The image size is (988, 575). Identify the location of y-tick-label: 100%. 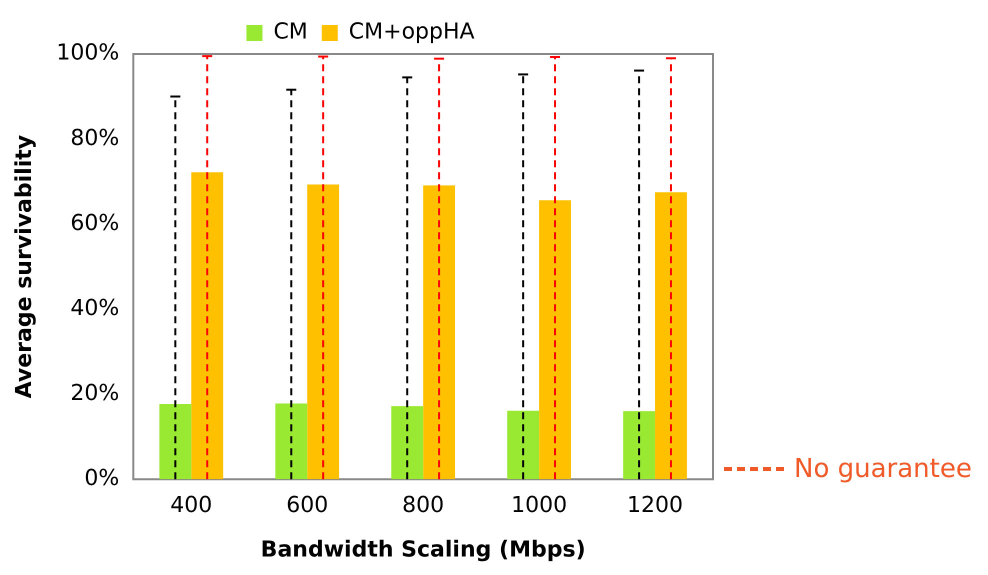
(88, 53).